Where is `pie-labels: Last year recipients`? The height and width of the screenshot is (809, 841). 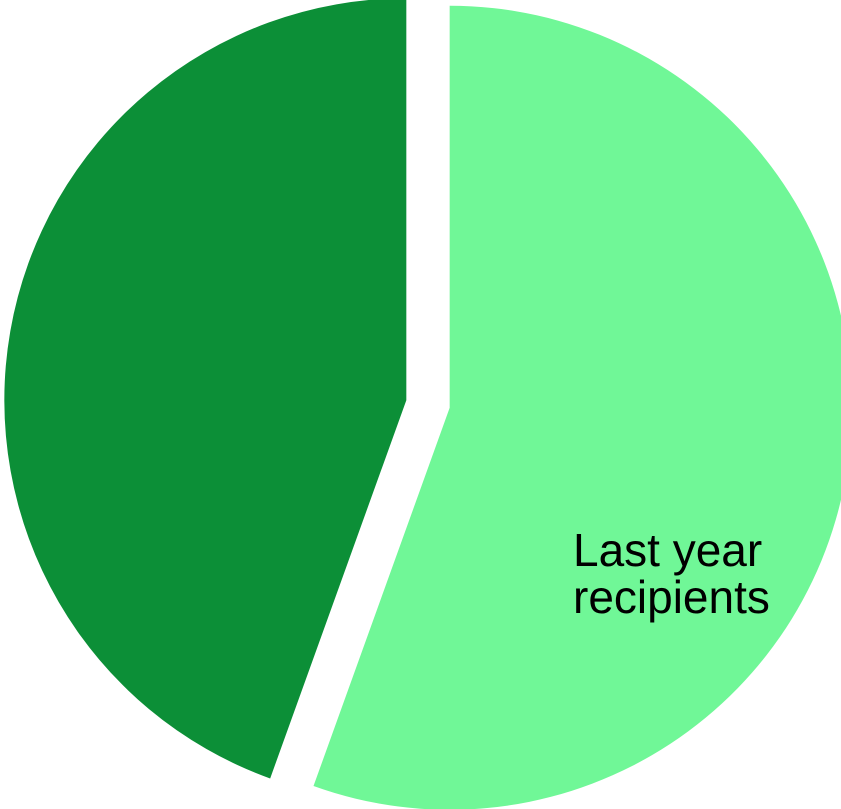
pie-labels: Last year recipients is located at coordinates (671, 573).